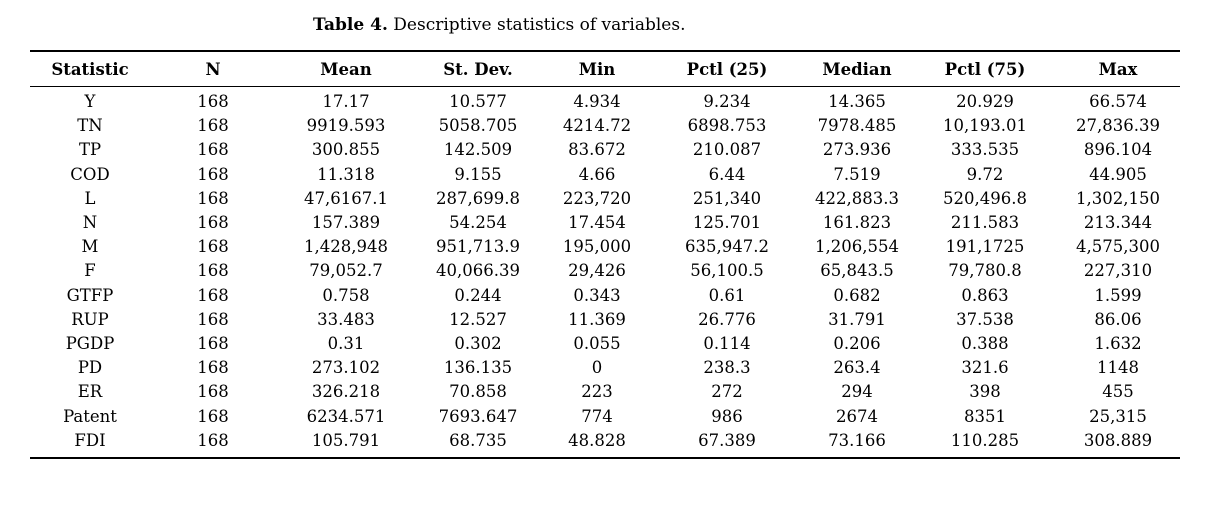 The image size is (1228, 515). I want to click on table-cell: 161.823, so click(857, 223).